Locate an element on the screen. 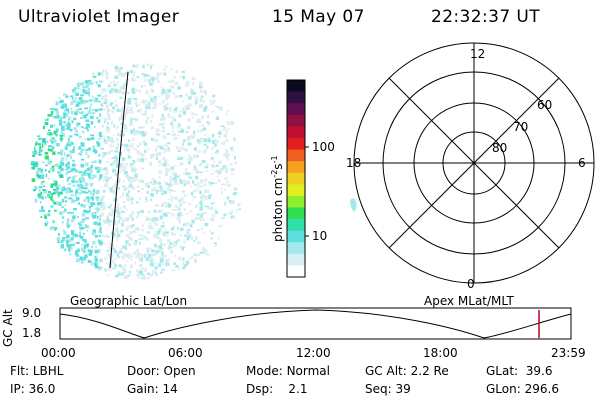 The width and height of the screenshot is (600, 400). time-tick-1200: 12:00 is located at coordinates (313, 353).